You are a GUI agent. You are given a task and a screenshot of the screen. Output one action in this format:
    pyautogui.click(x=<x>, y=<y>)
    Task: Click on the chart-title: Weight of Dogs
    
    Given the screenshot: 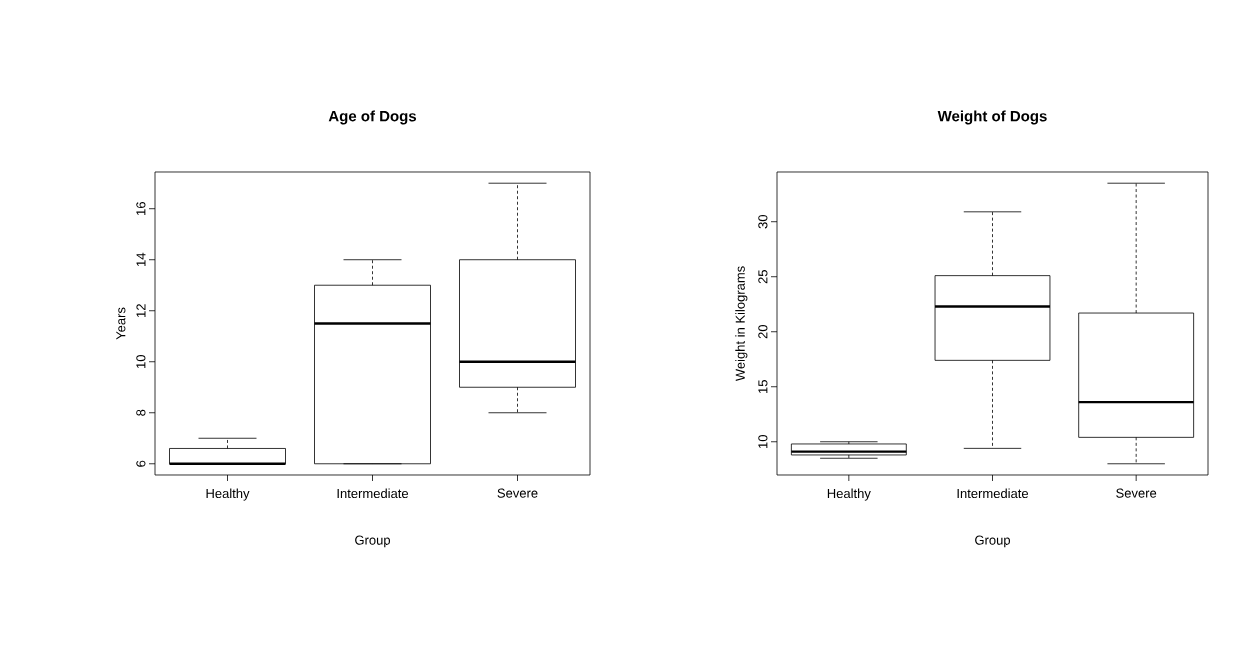 What is the action you would take?
    pyautogui.click(x=992, y=117)
    